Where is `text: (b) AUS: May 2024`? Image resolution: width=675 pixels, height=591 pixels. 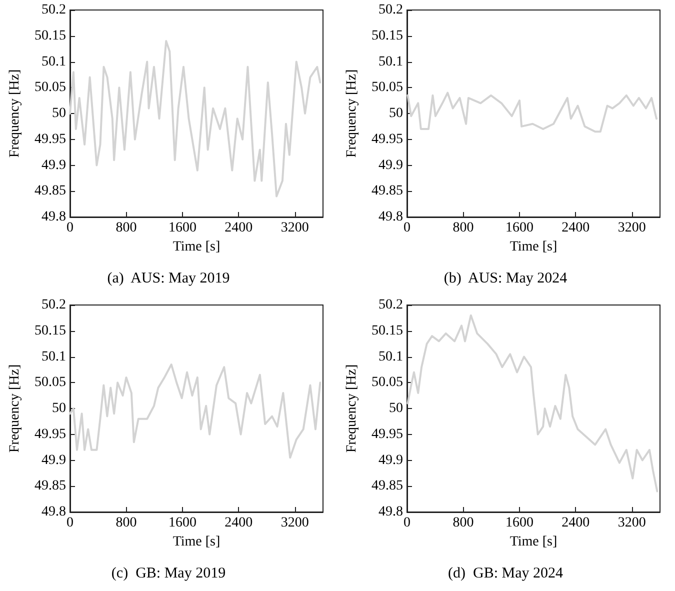
text: (b) AUS: May 2024 is located at coordinates (506, 278).